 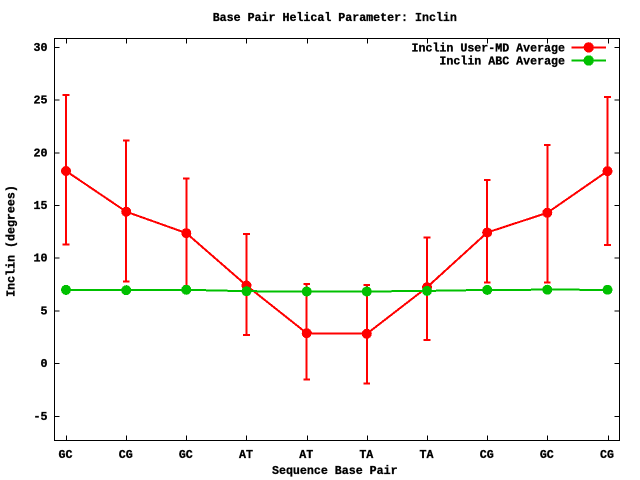 What do you see at coordinates (41, 153) in the screenshot?
I see `svg-text: 20` at bounding box center [41, 153].